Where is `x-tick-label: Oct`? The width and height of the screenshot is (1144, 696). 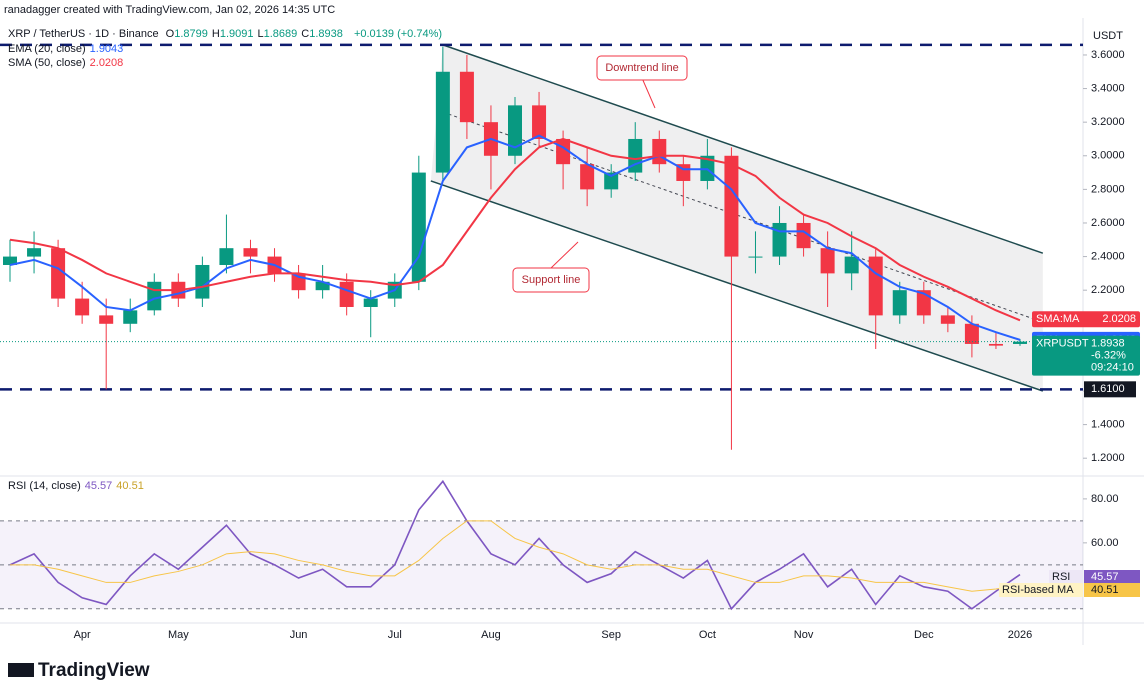
x-tick-label: Oct is located at coordinates (707, 635).